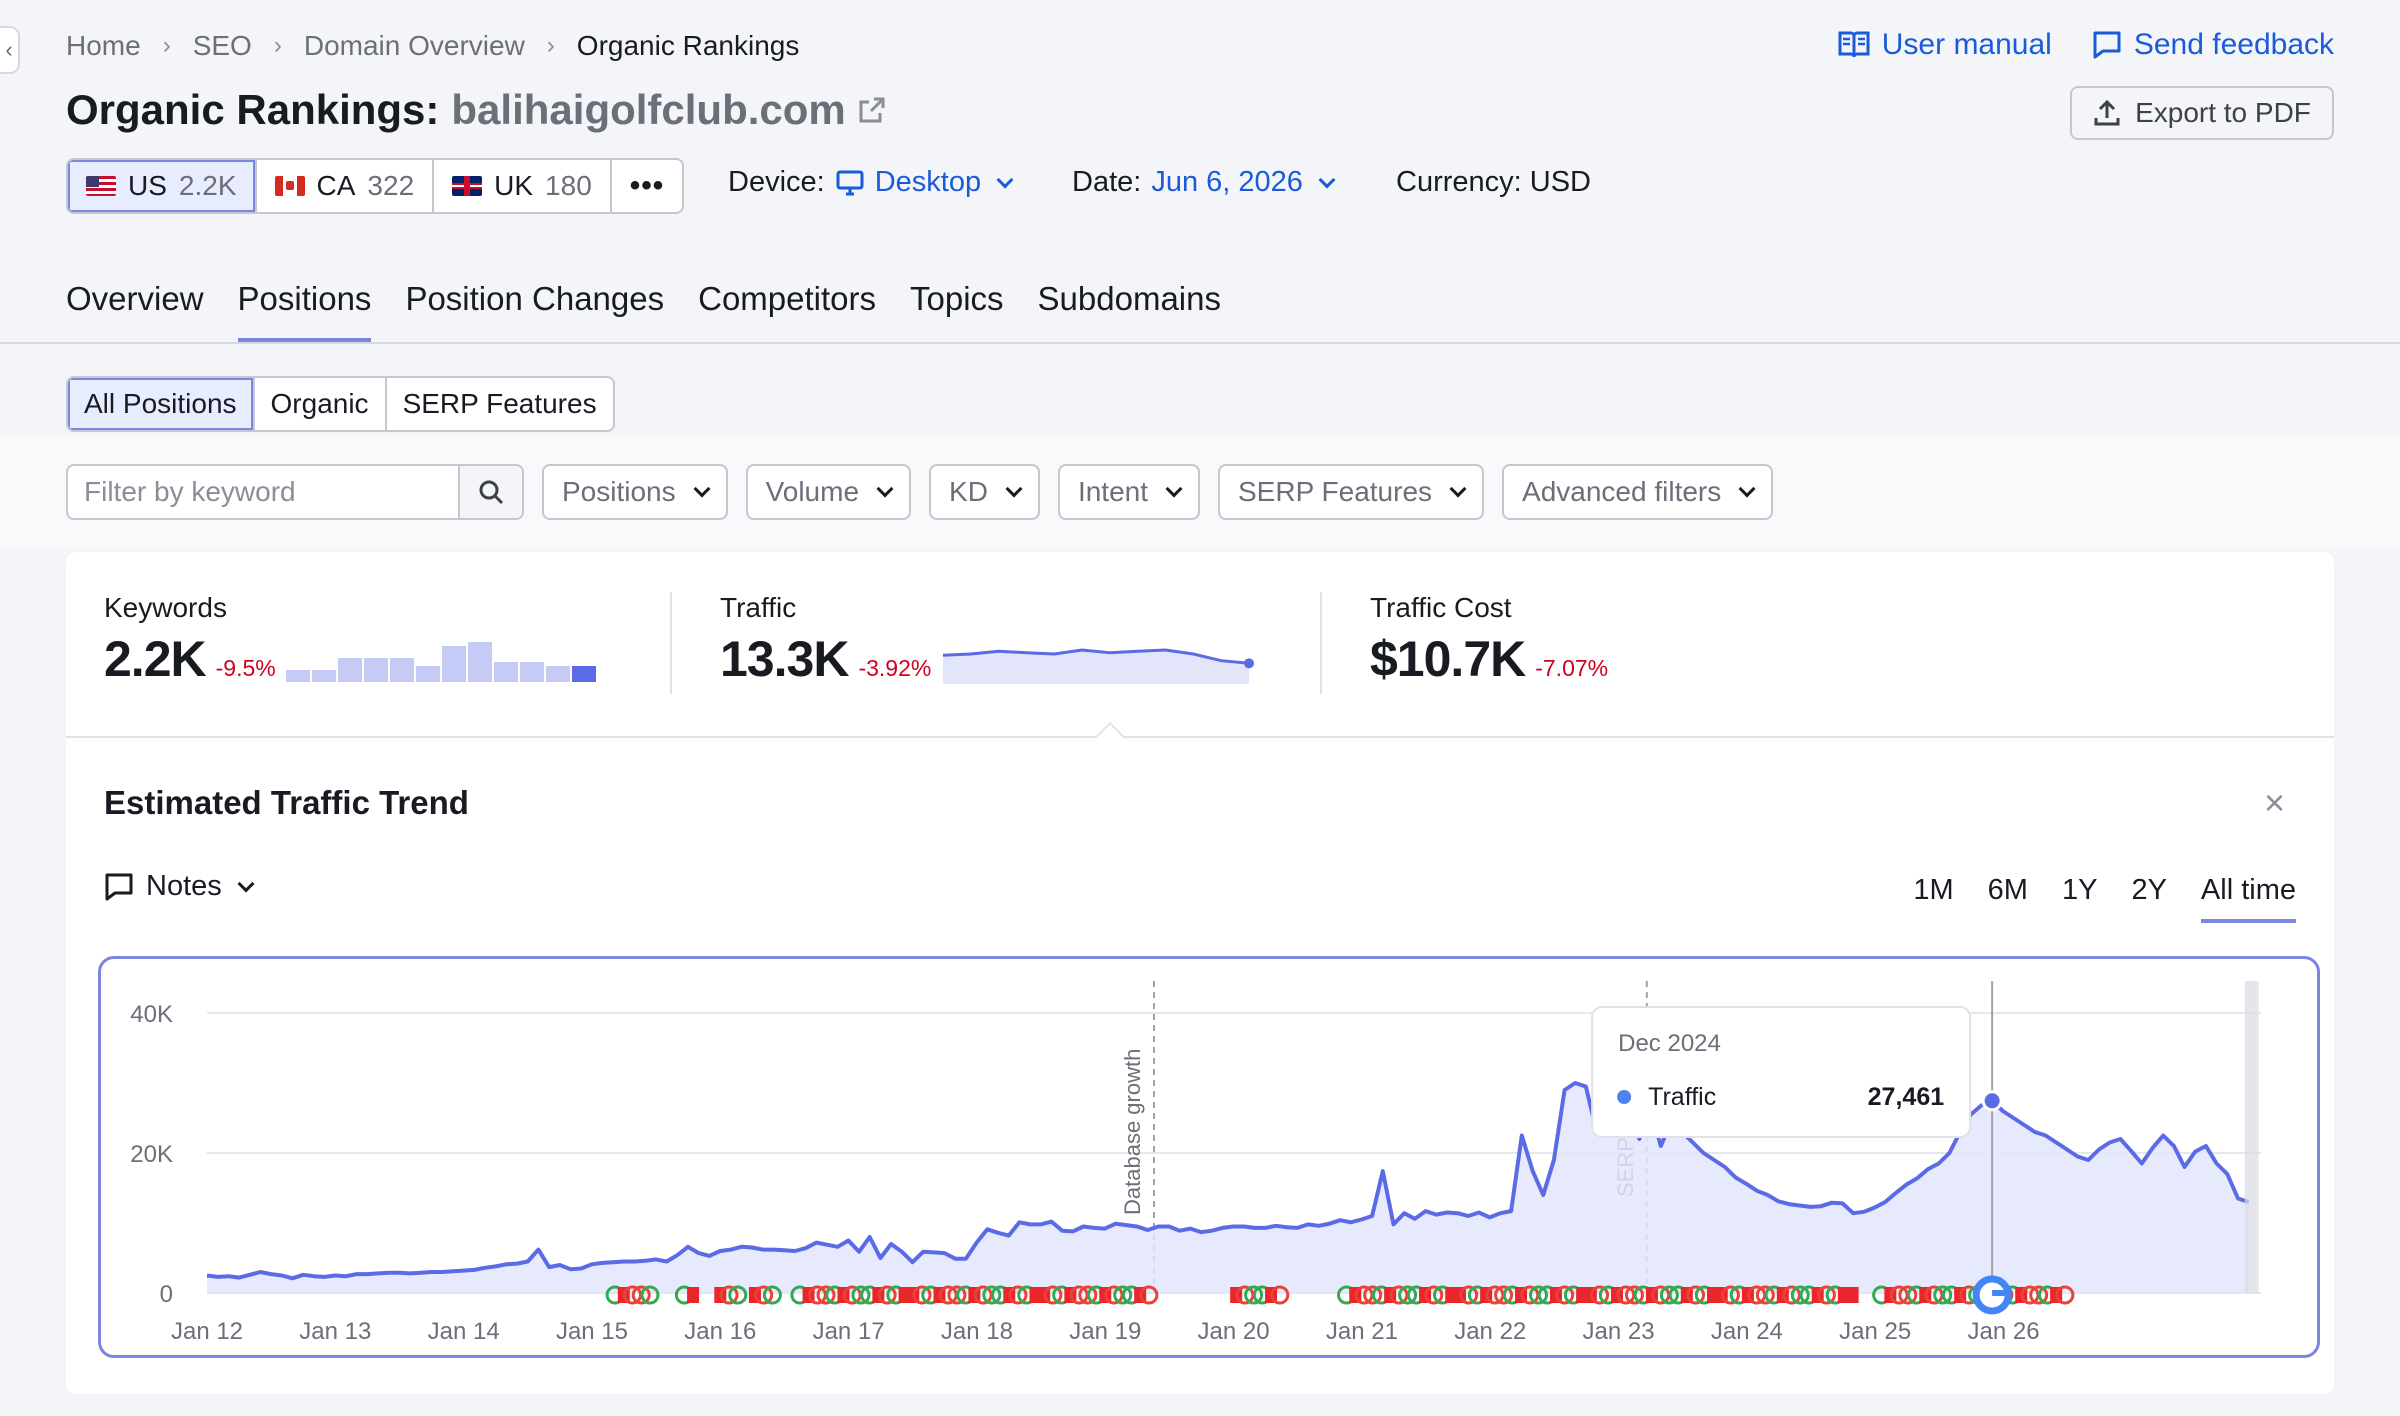 The height and width of the screenshot is (1416, 2400). Describe the element at coordinates (2251, 1137) in the screenshot. I see `latest-period-band` at that location.